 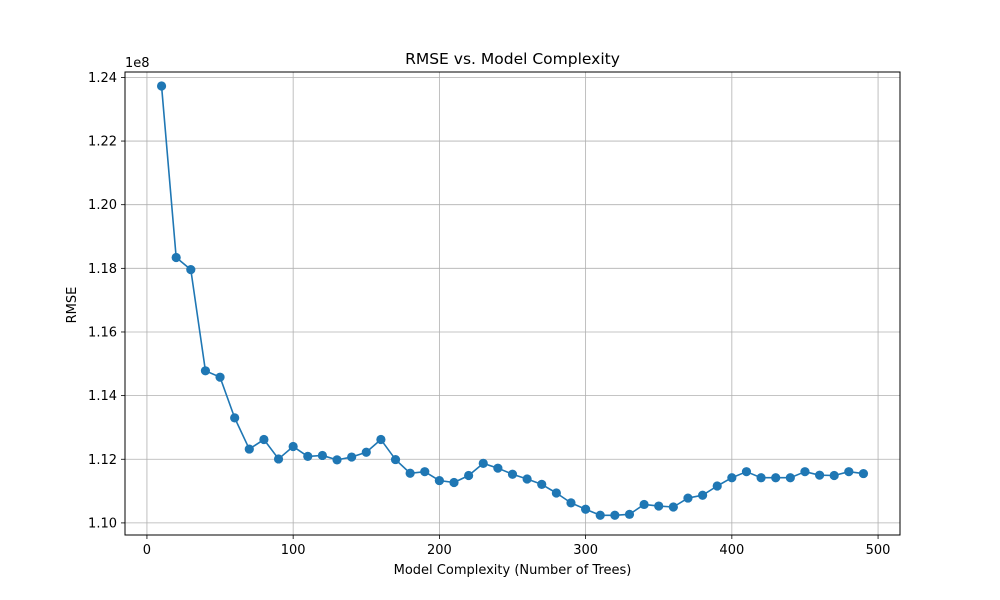 I want to click on x-tick-label: 100, so click(x=293, y=550).